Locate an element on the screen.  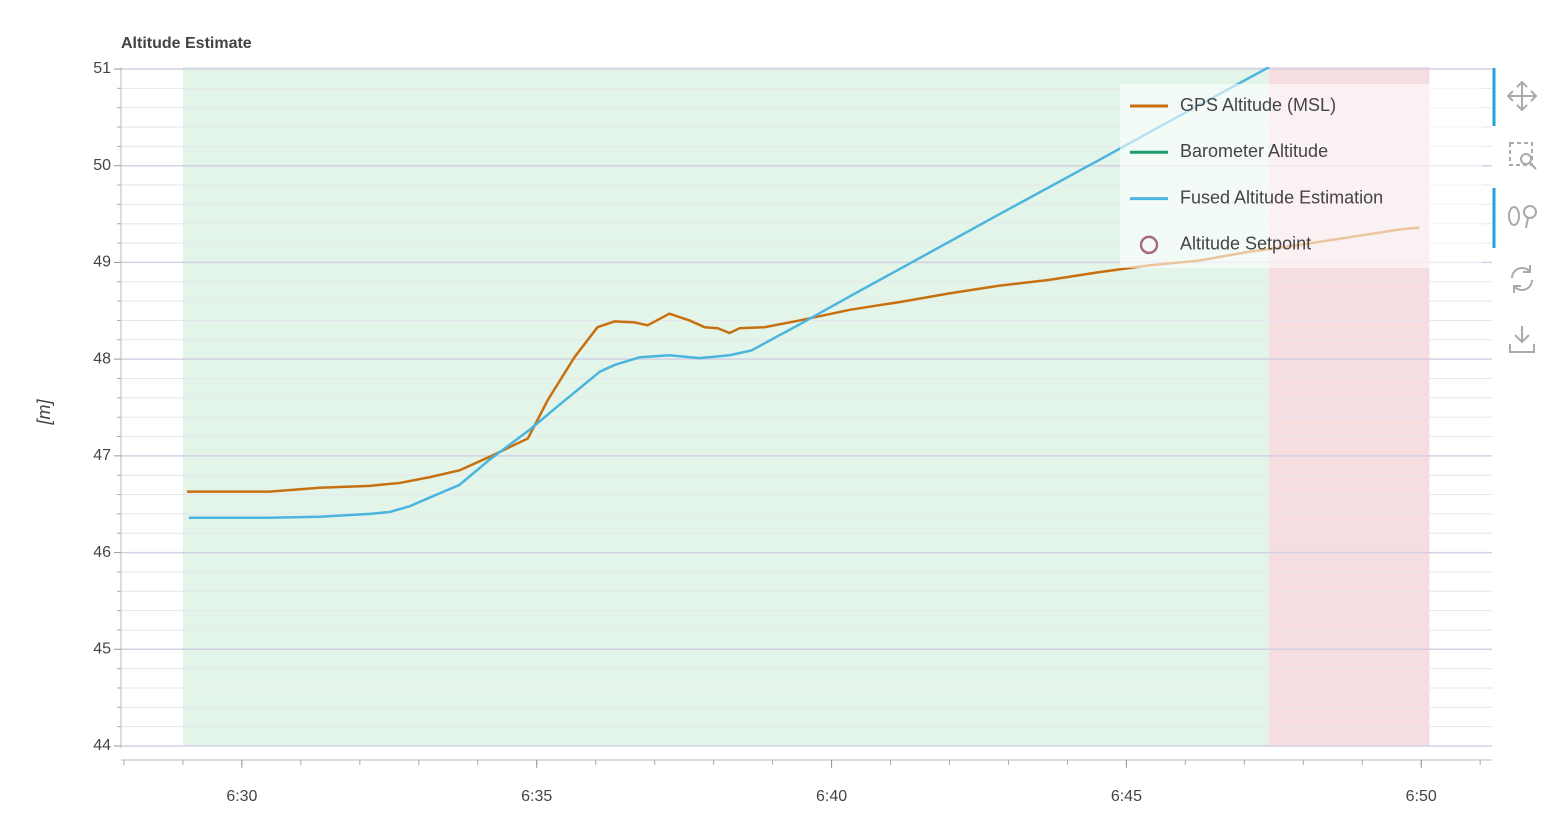
legend-label: Barometer Altitude is located at coordinates (1254, 151).